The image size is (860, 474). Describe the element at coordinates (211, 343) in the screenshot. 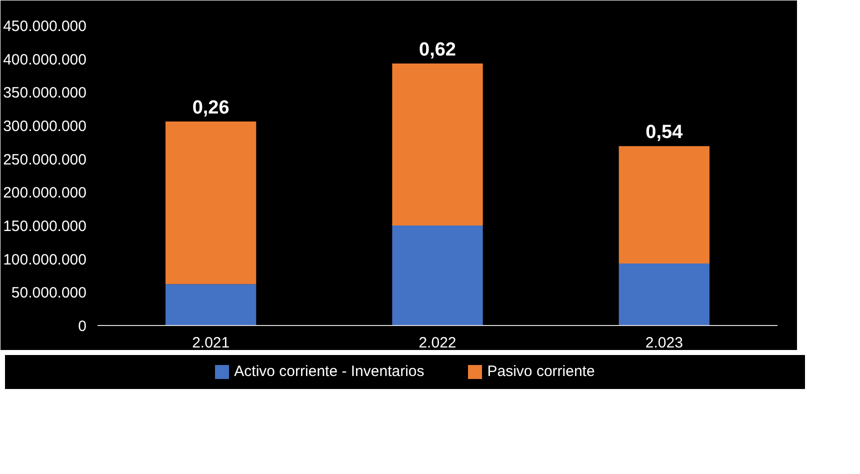

I see `x-tick-label: 2.021` at that location.